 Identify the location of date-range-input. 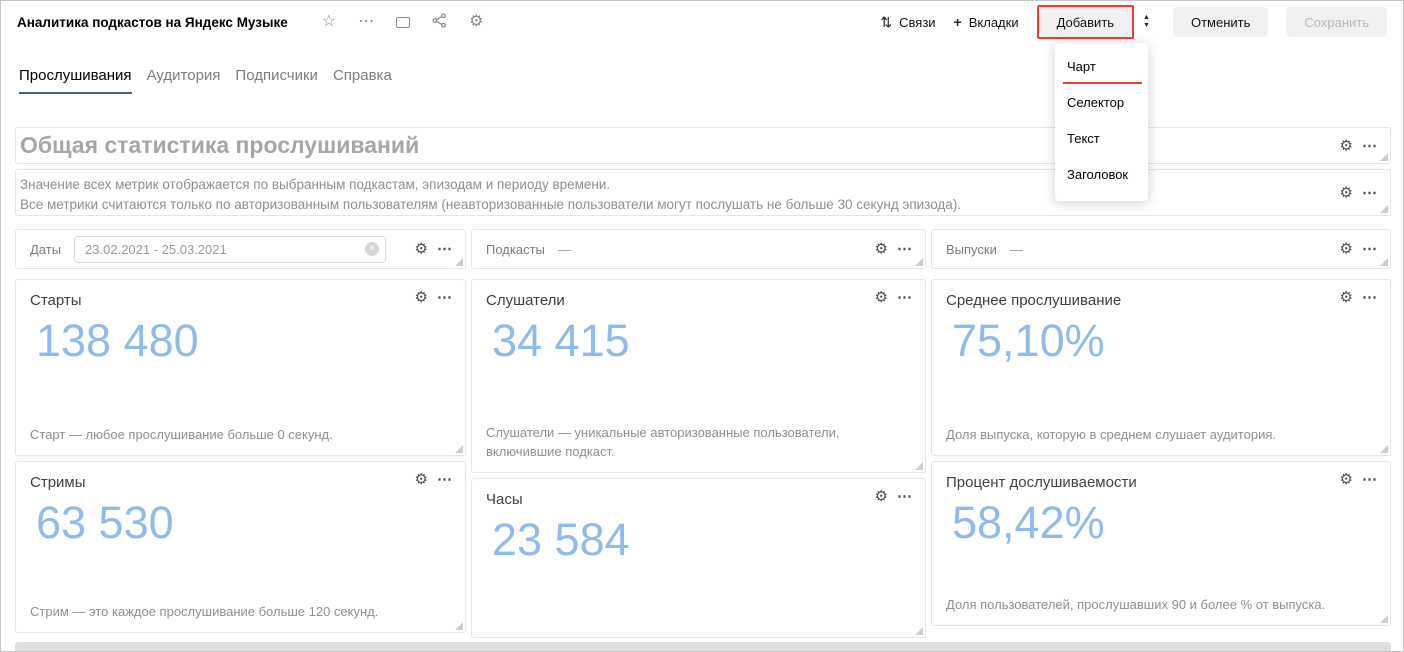
(230, 249).